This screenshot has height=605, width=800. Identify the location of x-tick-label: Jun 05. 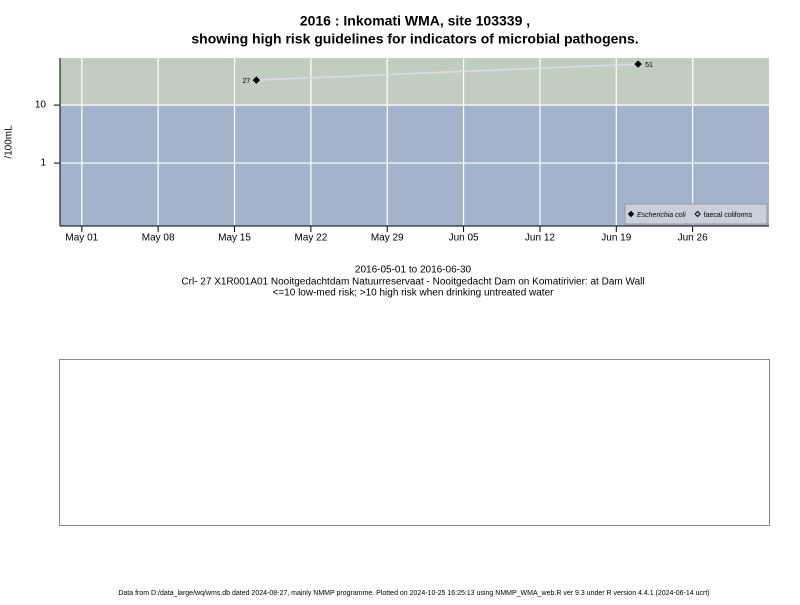
(464, 238).